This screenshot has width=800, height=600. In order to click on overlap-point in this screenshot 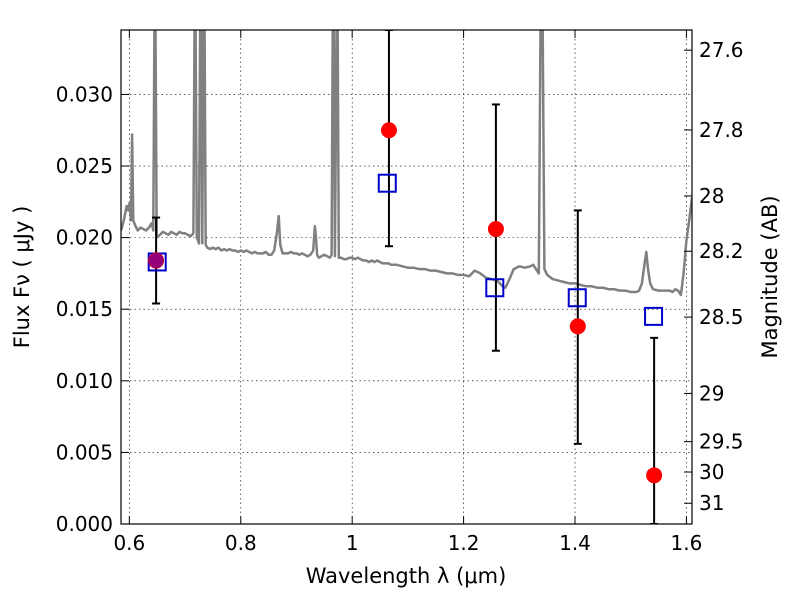, I will do `click(156, 261)`.